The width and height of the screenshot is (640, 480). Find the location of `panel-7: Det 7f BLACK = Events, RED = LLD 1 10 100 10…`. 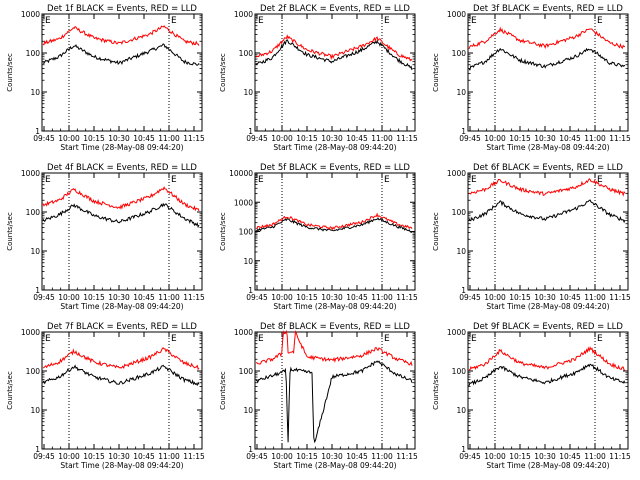

panel-7: Det 7f BLACK = Events, RED = LLD 1 10 100 10… is located at coordinates (105, 396).